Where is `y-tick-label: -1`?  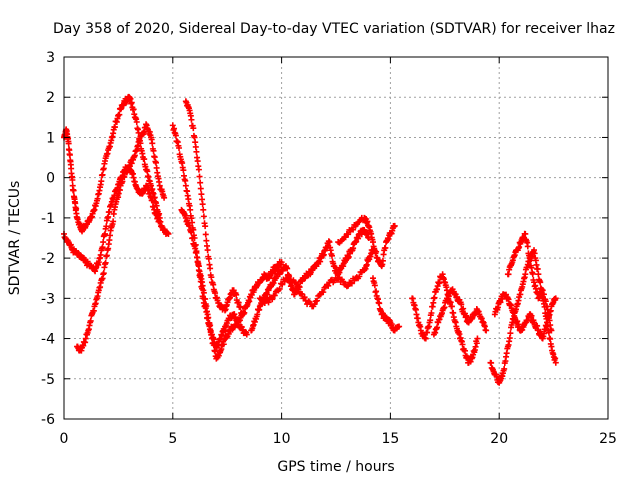
y-tick-label: -1 is located at coordinates (48, 219).